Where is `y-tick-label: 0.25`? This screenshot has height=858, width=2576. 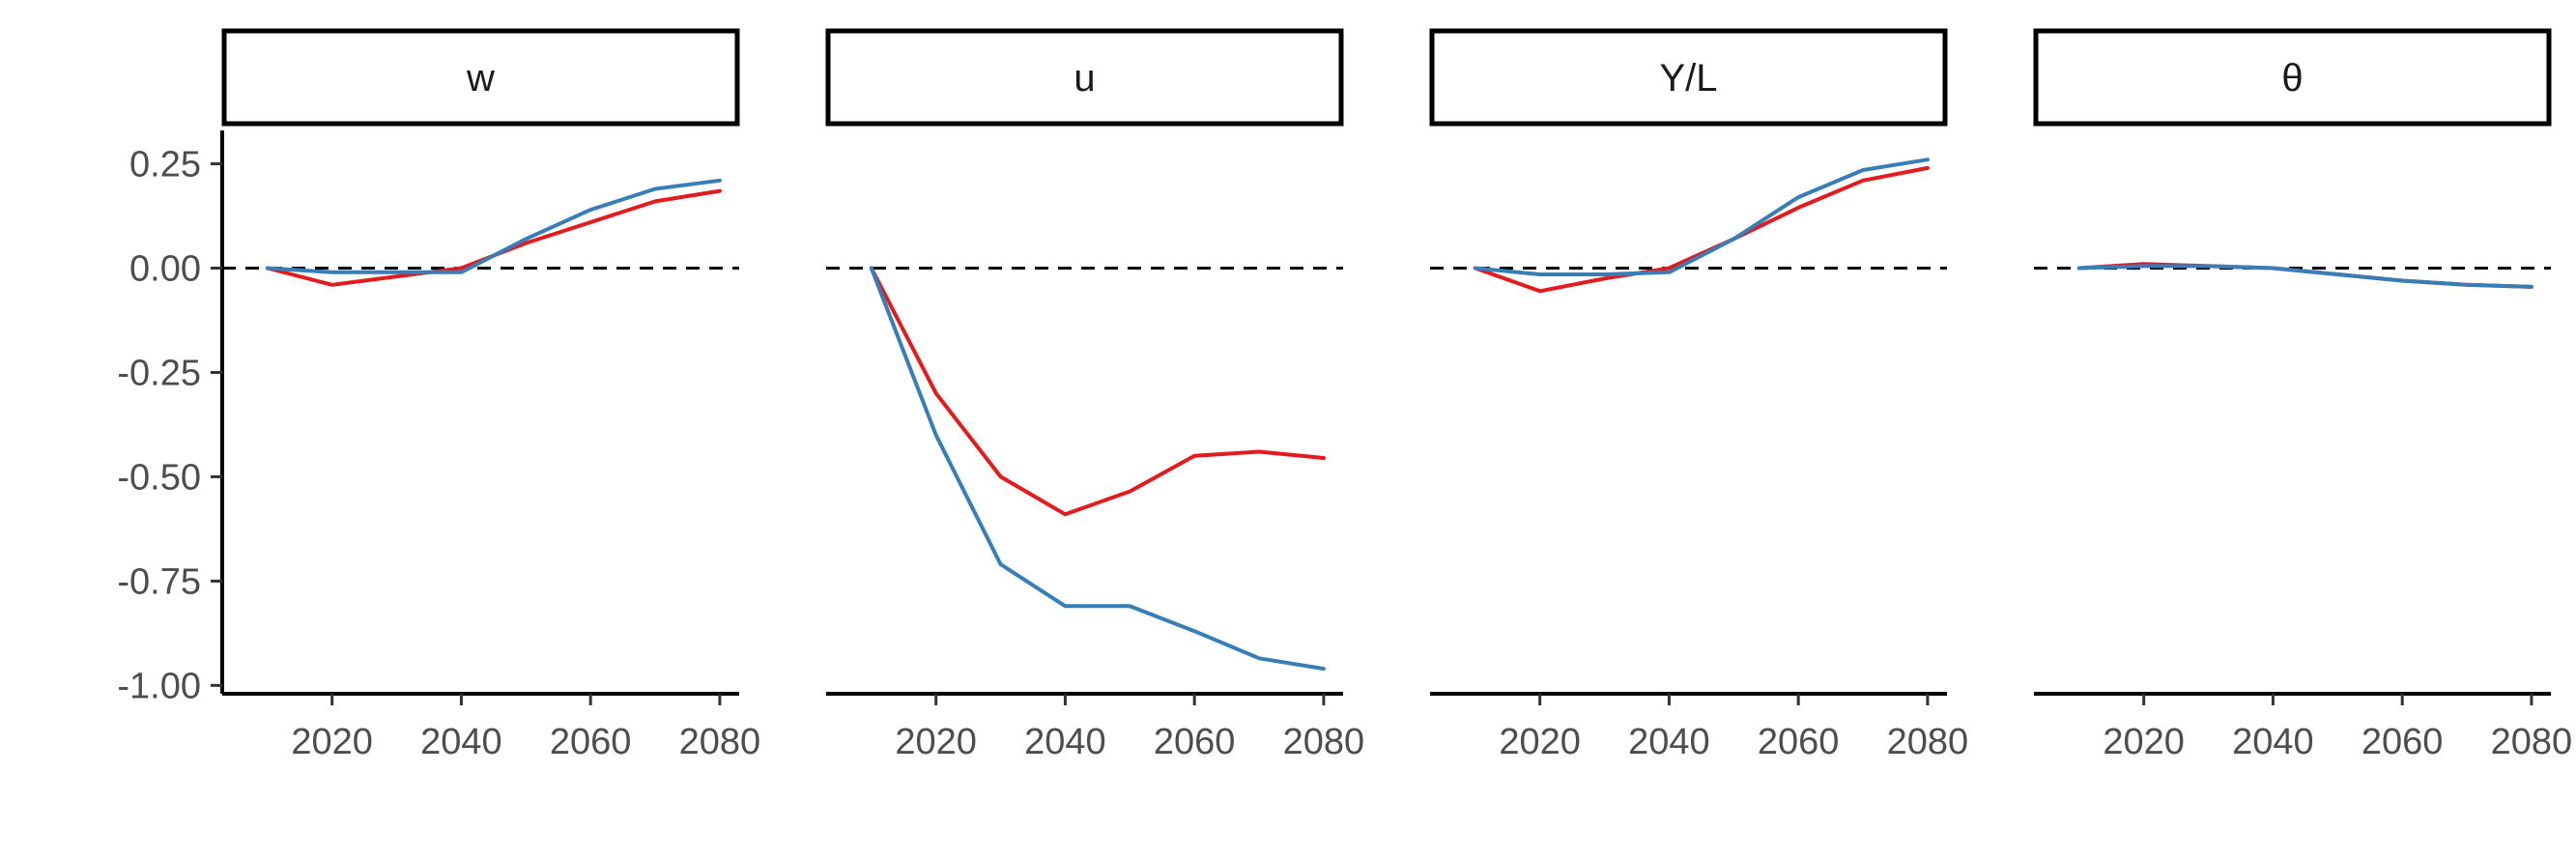 y-tick-label: 0.25 is located at coordinates (165, 165).